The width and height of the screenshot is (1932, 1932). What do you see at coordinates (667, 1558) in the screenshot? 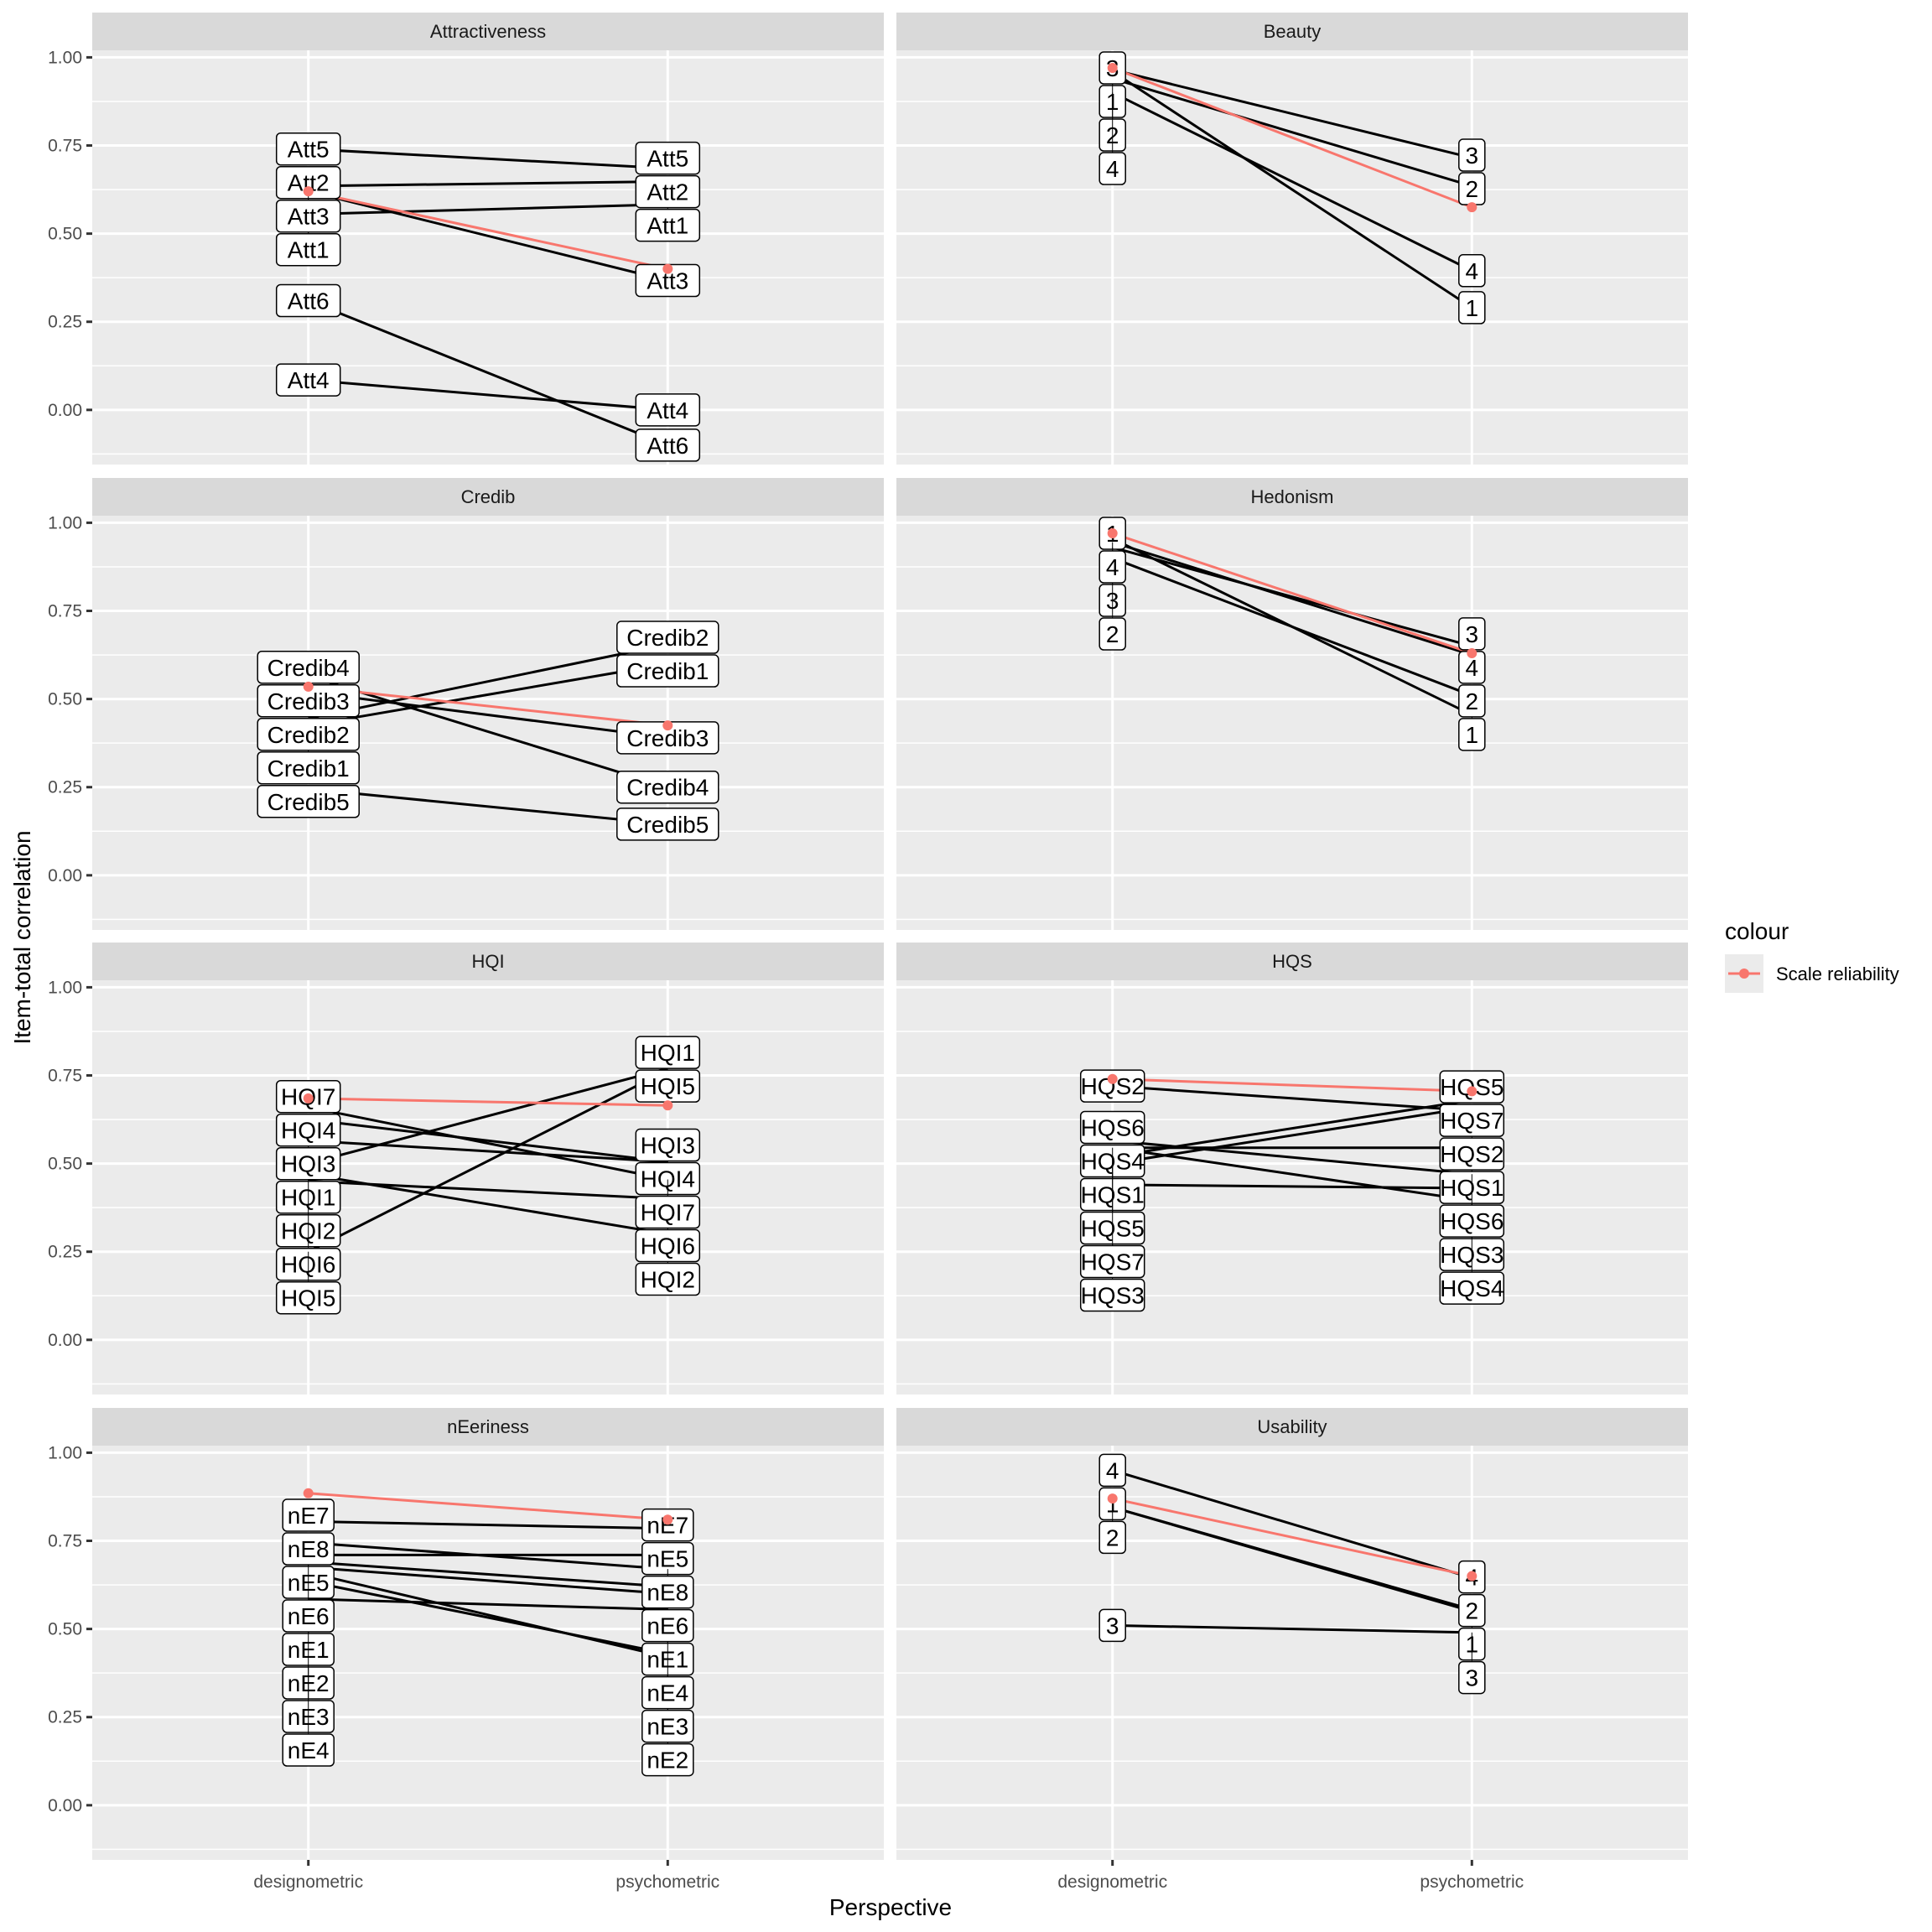
I see `item-label-box: nE5` at bounding box center [667, 1558].